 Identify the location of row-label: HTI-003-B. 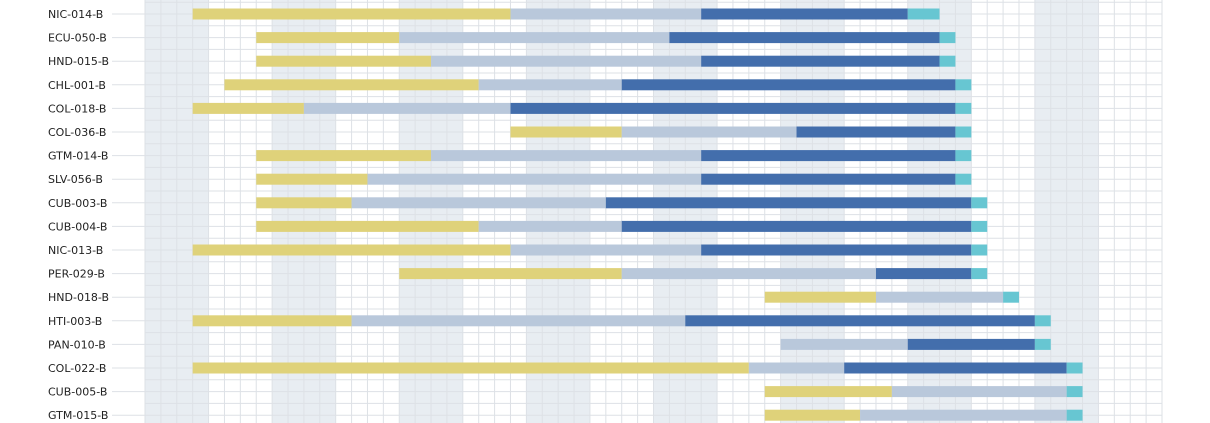
(75, 321).